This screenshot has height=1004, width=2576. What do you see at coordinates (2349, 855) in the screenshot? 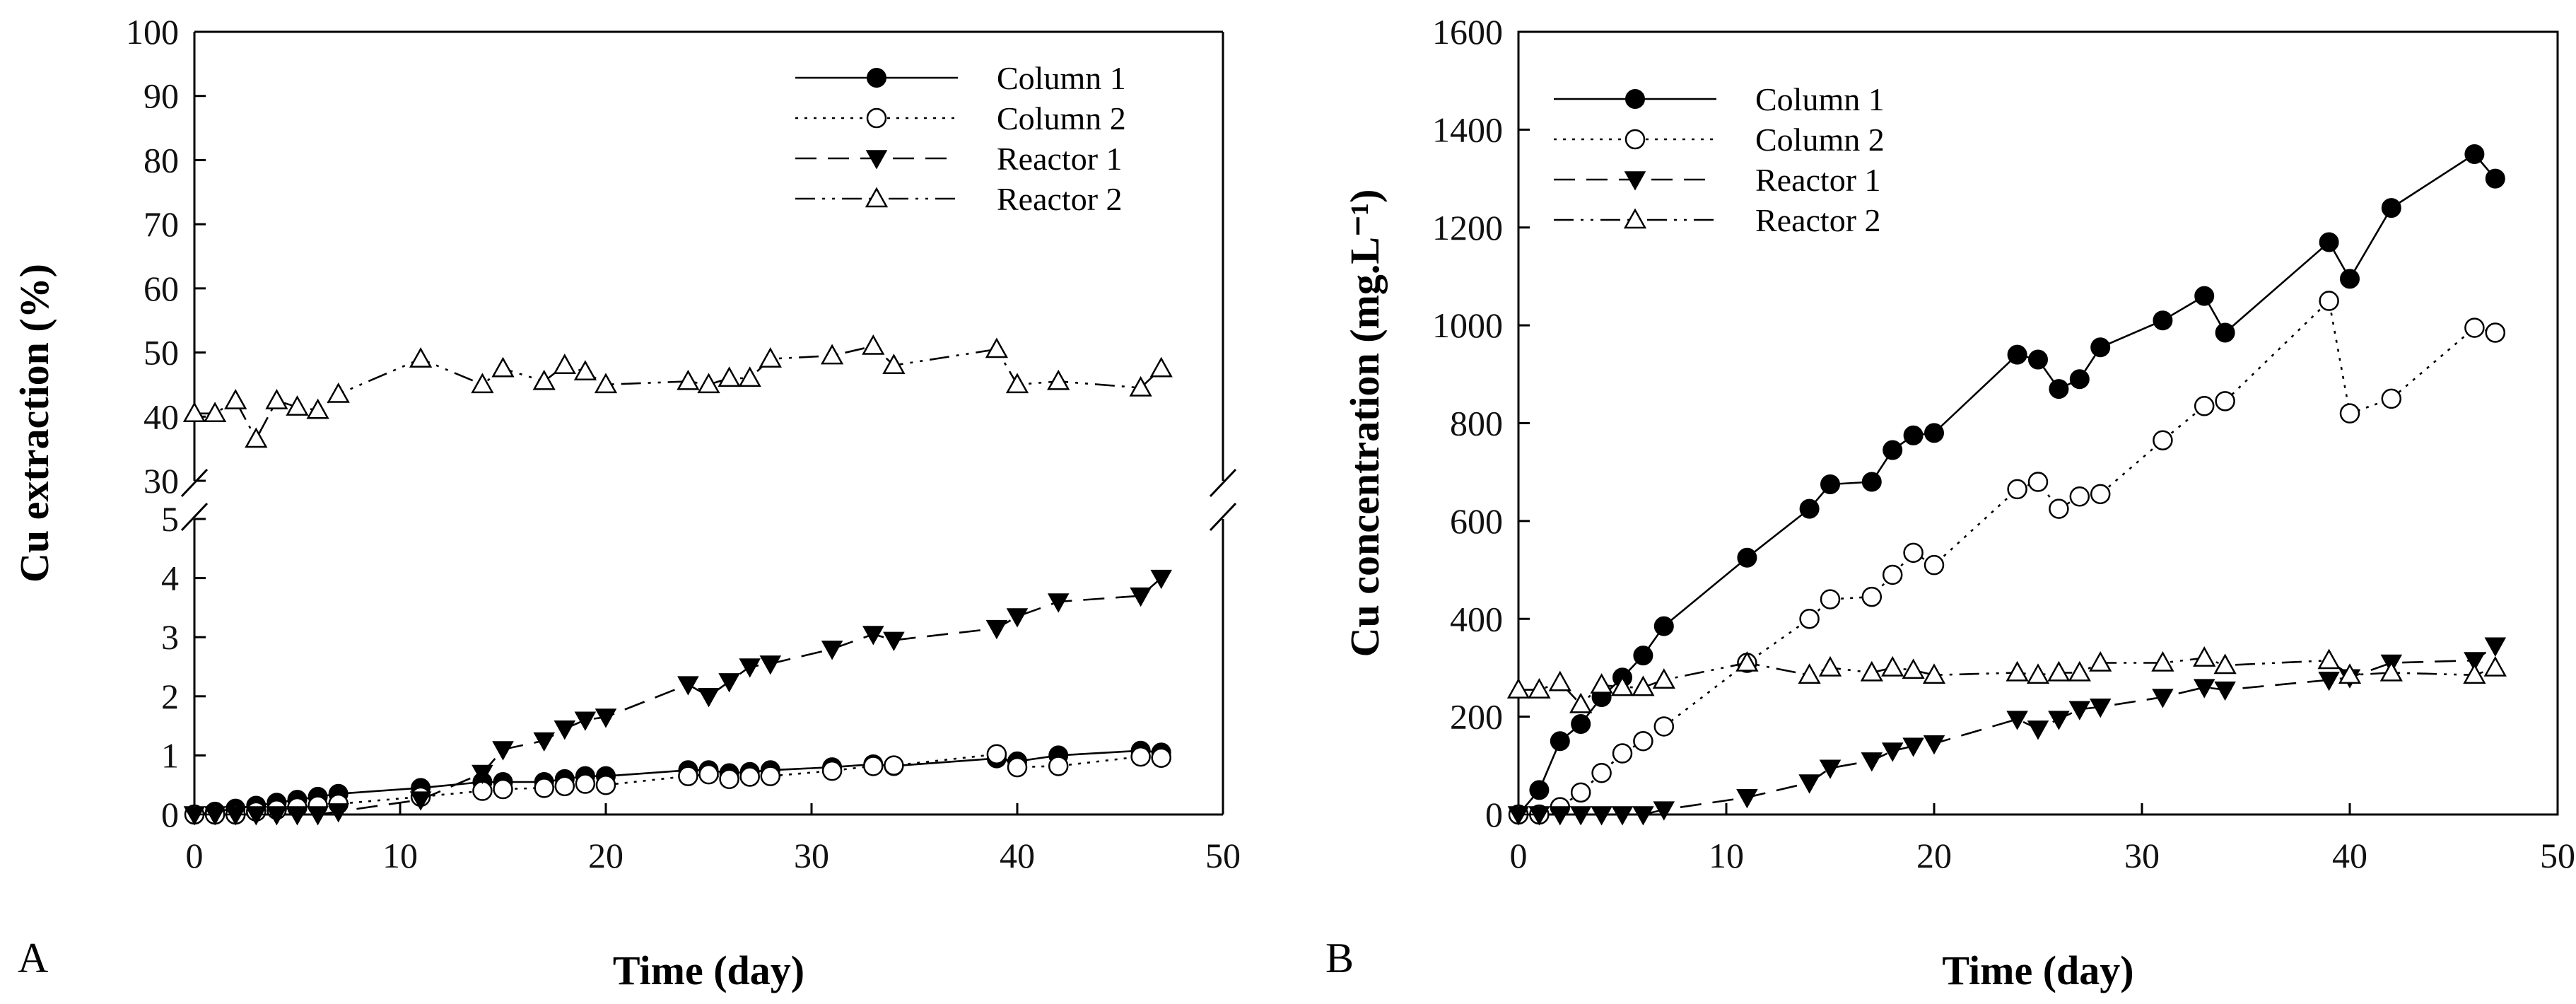
I see `panel-b-x-tick-label: 40` at bounding box center [2349, 855].